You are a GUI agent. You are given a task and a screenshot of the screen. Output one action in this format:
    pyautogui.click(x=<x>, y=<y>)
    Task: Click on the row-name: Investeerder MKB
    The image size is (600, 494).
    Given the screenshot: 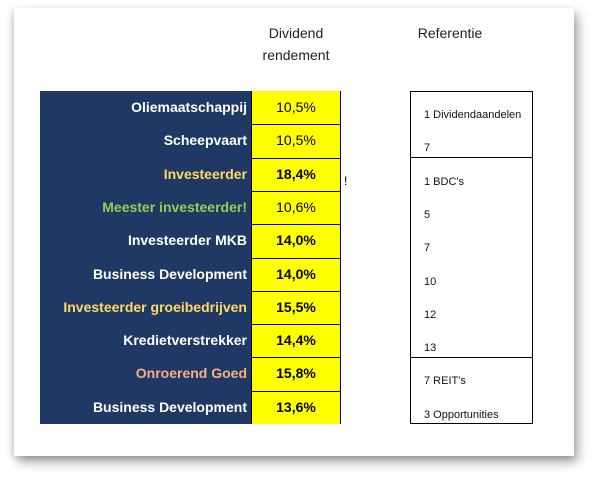 What is the action you would take?
    pyautogui.click(x=187, y=240)
    